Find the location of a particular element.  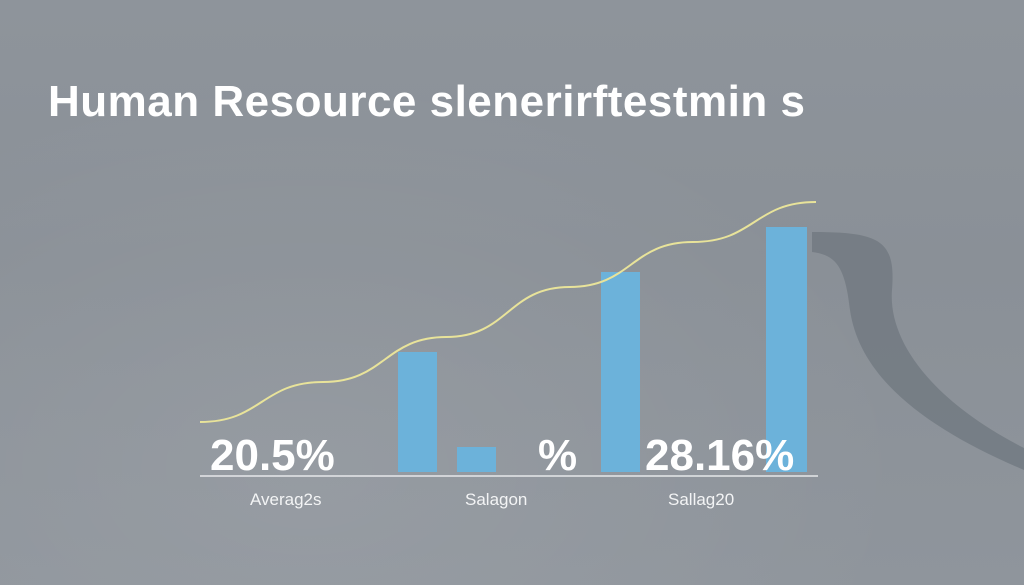

category-label-averag2s: Averag2s is located at coordinates (286, 499).